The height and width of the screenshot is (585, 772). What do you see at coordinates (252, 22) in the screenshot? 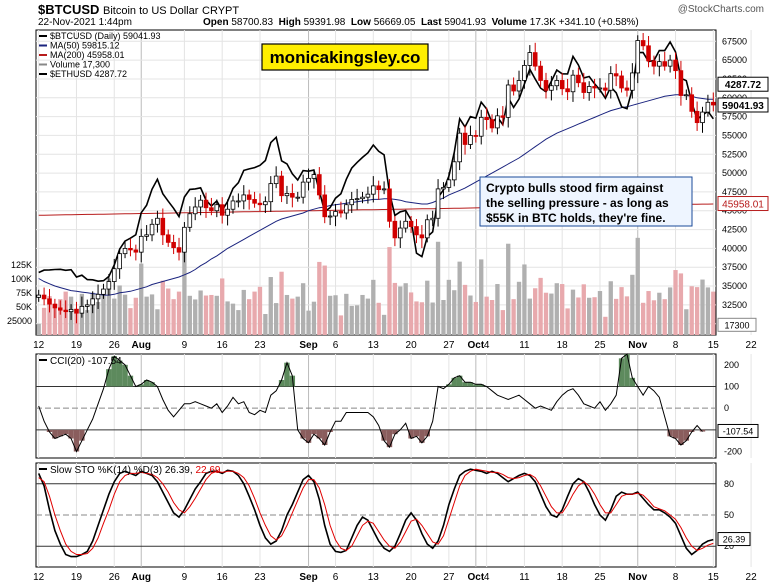
I see `open-value: 58700.83` at bounding box center [252, 22].